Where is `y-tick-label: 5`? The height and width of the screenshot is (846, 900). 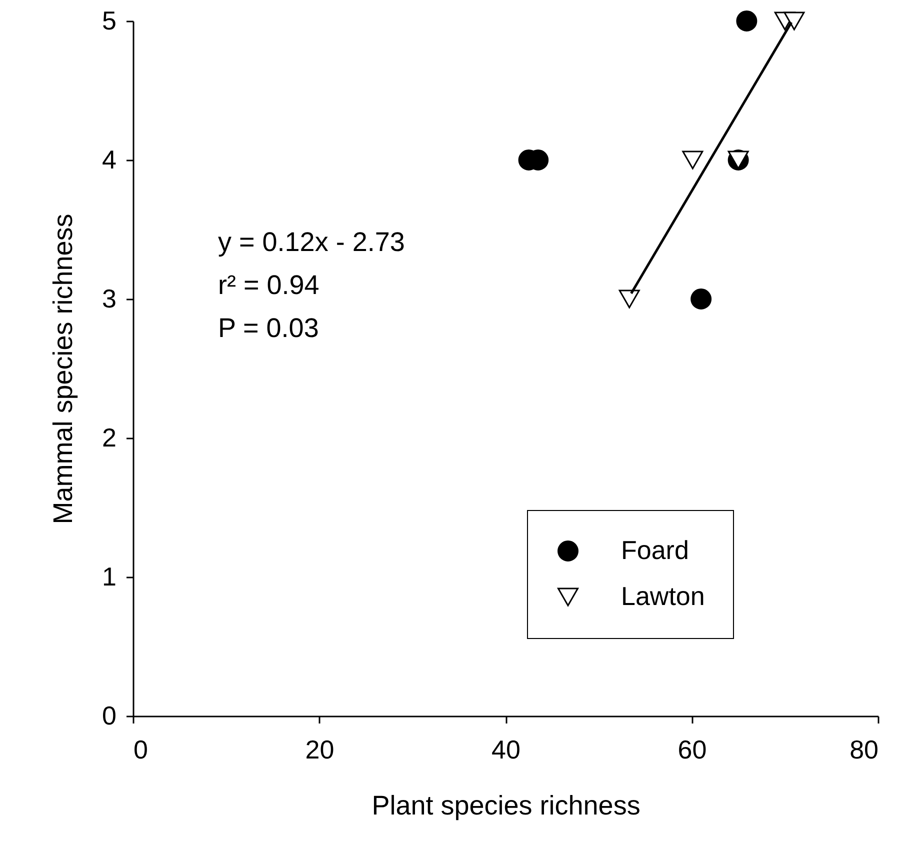
y-tick-label: 5 is located at coordinates (109, 21).